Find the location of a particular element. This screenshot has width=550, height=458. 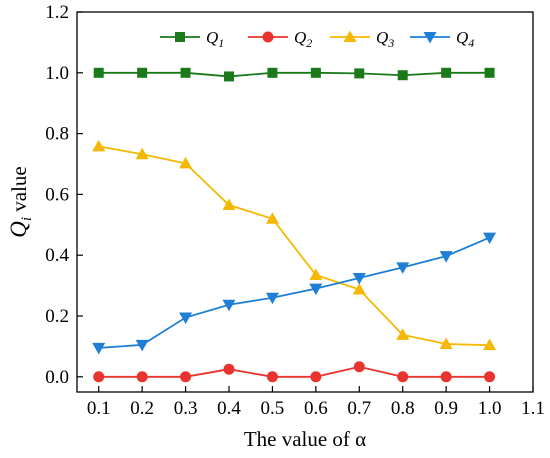

x-tick-label: 0.9 is located at coordinates (446, 408).